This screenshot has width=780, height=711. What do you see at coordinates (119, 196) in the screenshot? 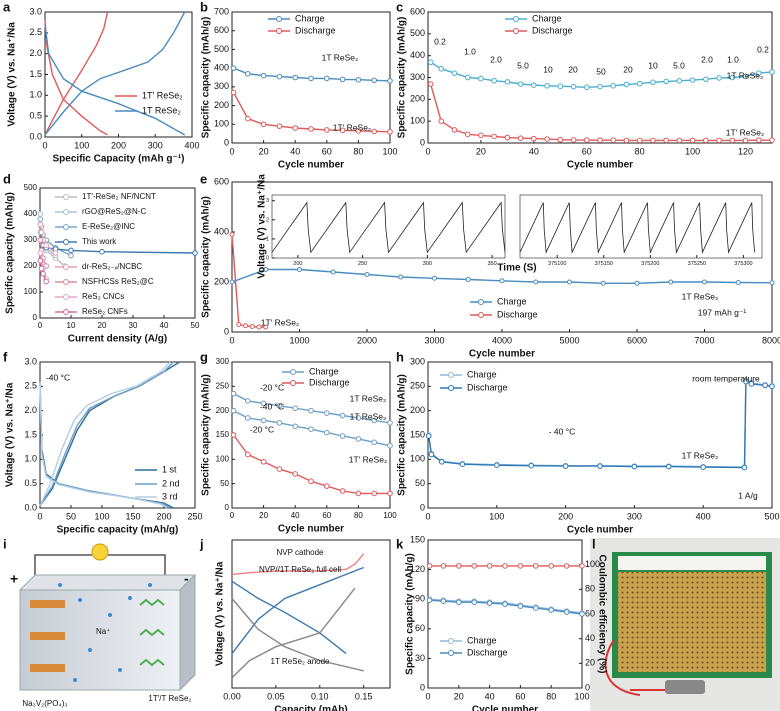
I see `legend-label: 1T′-ReSe₂ NF/NCNT` at bounding box center [119, 196].